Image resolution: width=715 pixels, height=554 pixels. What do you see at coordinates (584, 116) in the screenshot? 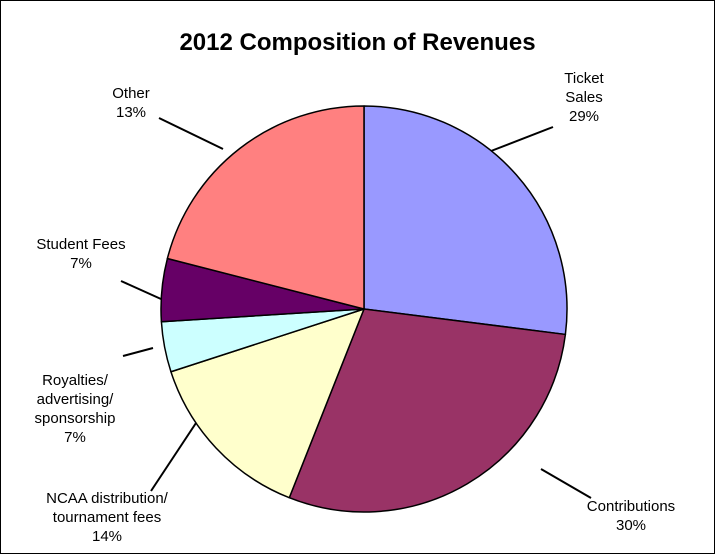
I see `data-label-line: 29%` at bounding box center [584, 116].